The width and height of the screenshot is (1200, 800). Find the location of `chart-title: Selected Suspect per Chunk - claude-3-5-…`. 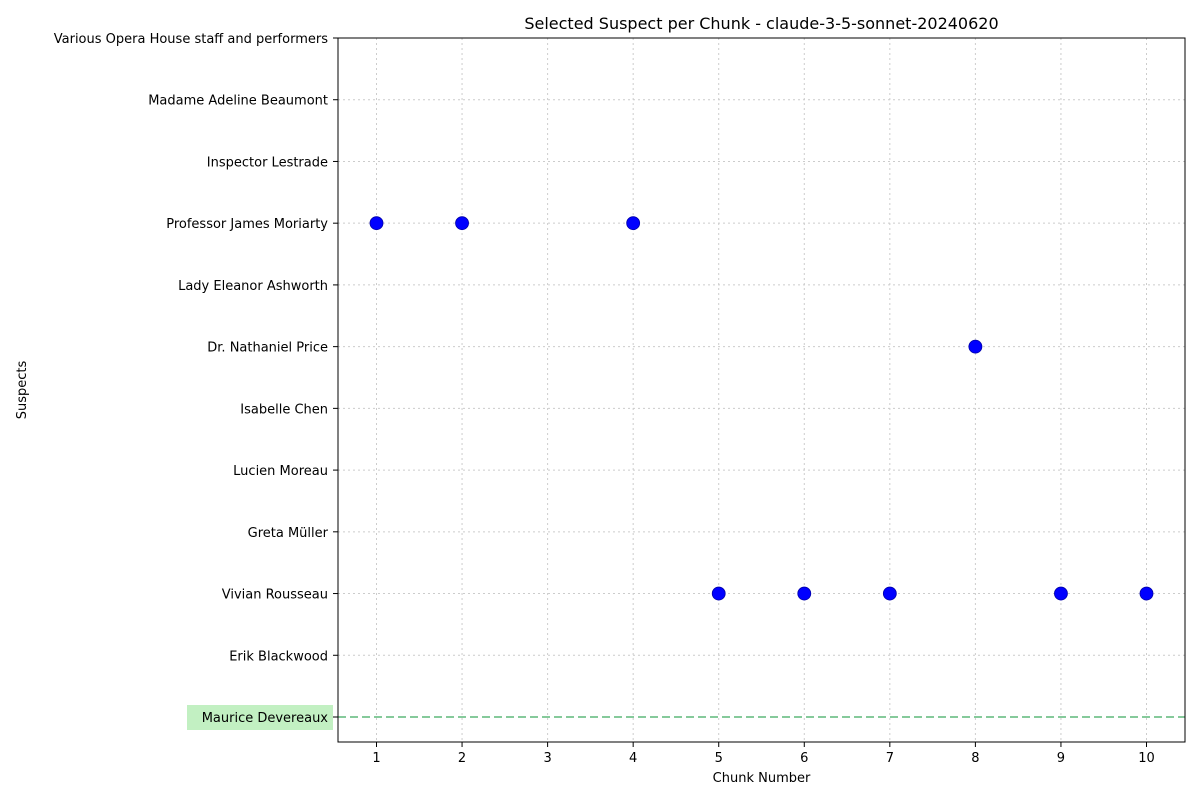

chart-title: Selected Suspect per Chunk - claude-3-5-… is located at coordinates (761, 23).